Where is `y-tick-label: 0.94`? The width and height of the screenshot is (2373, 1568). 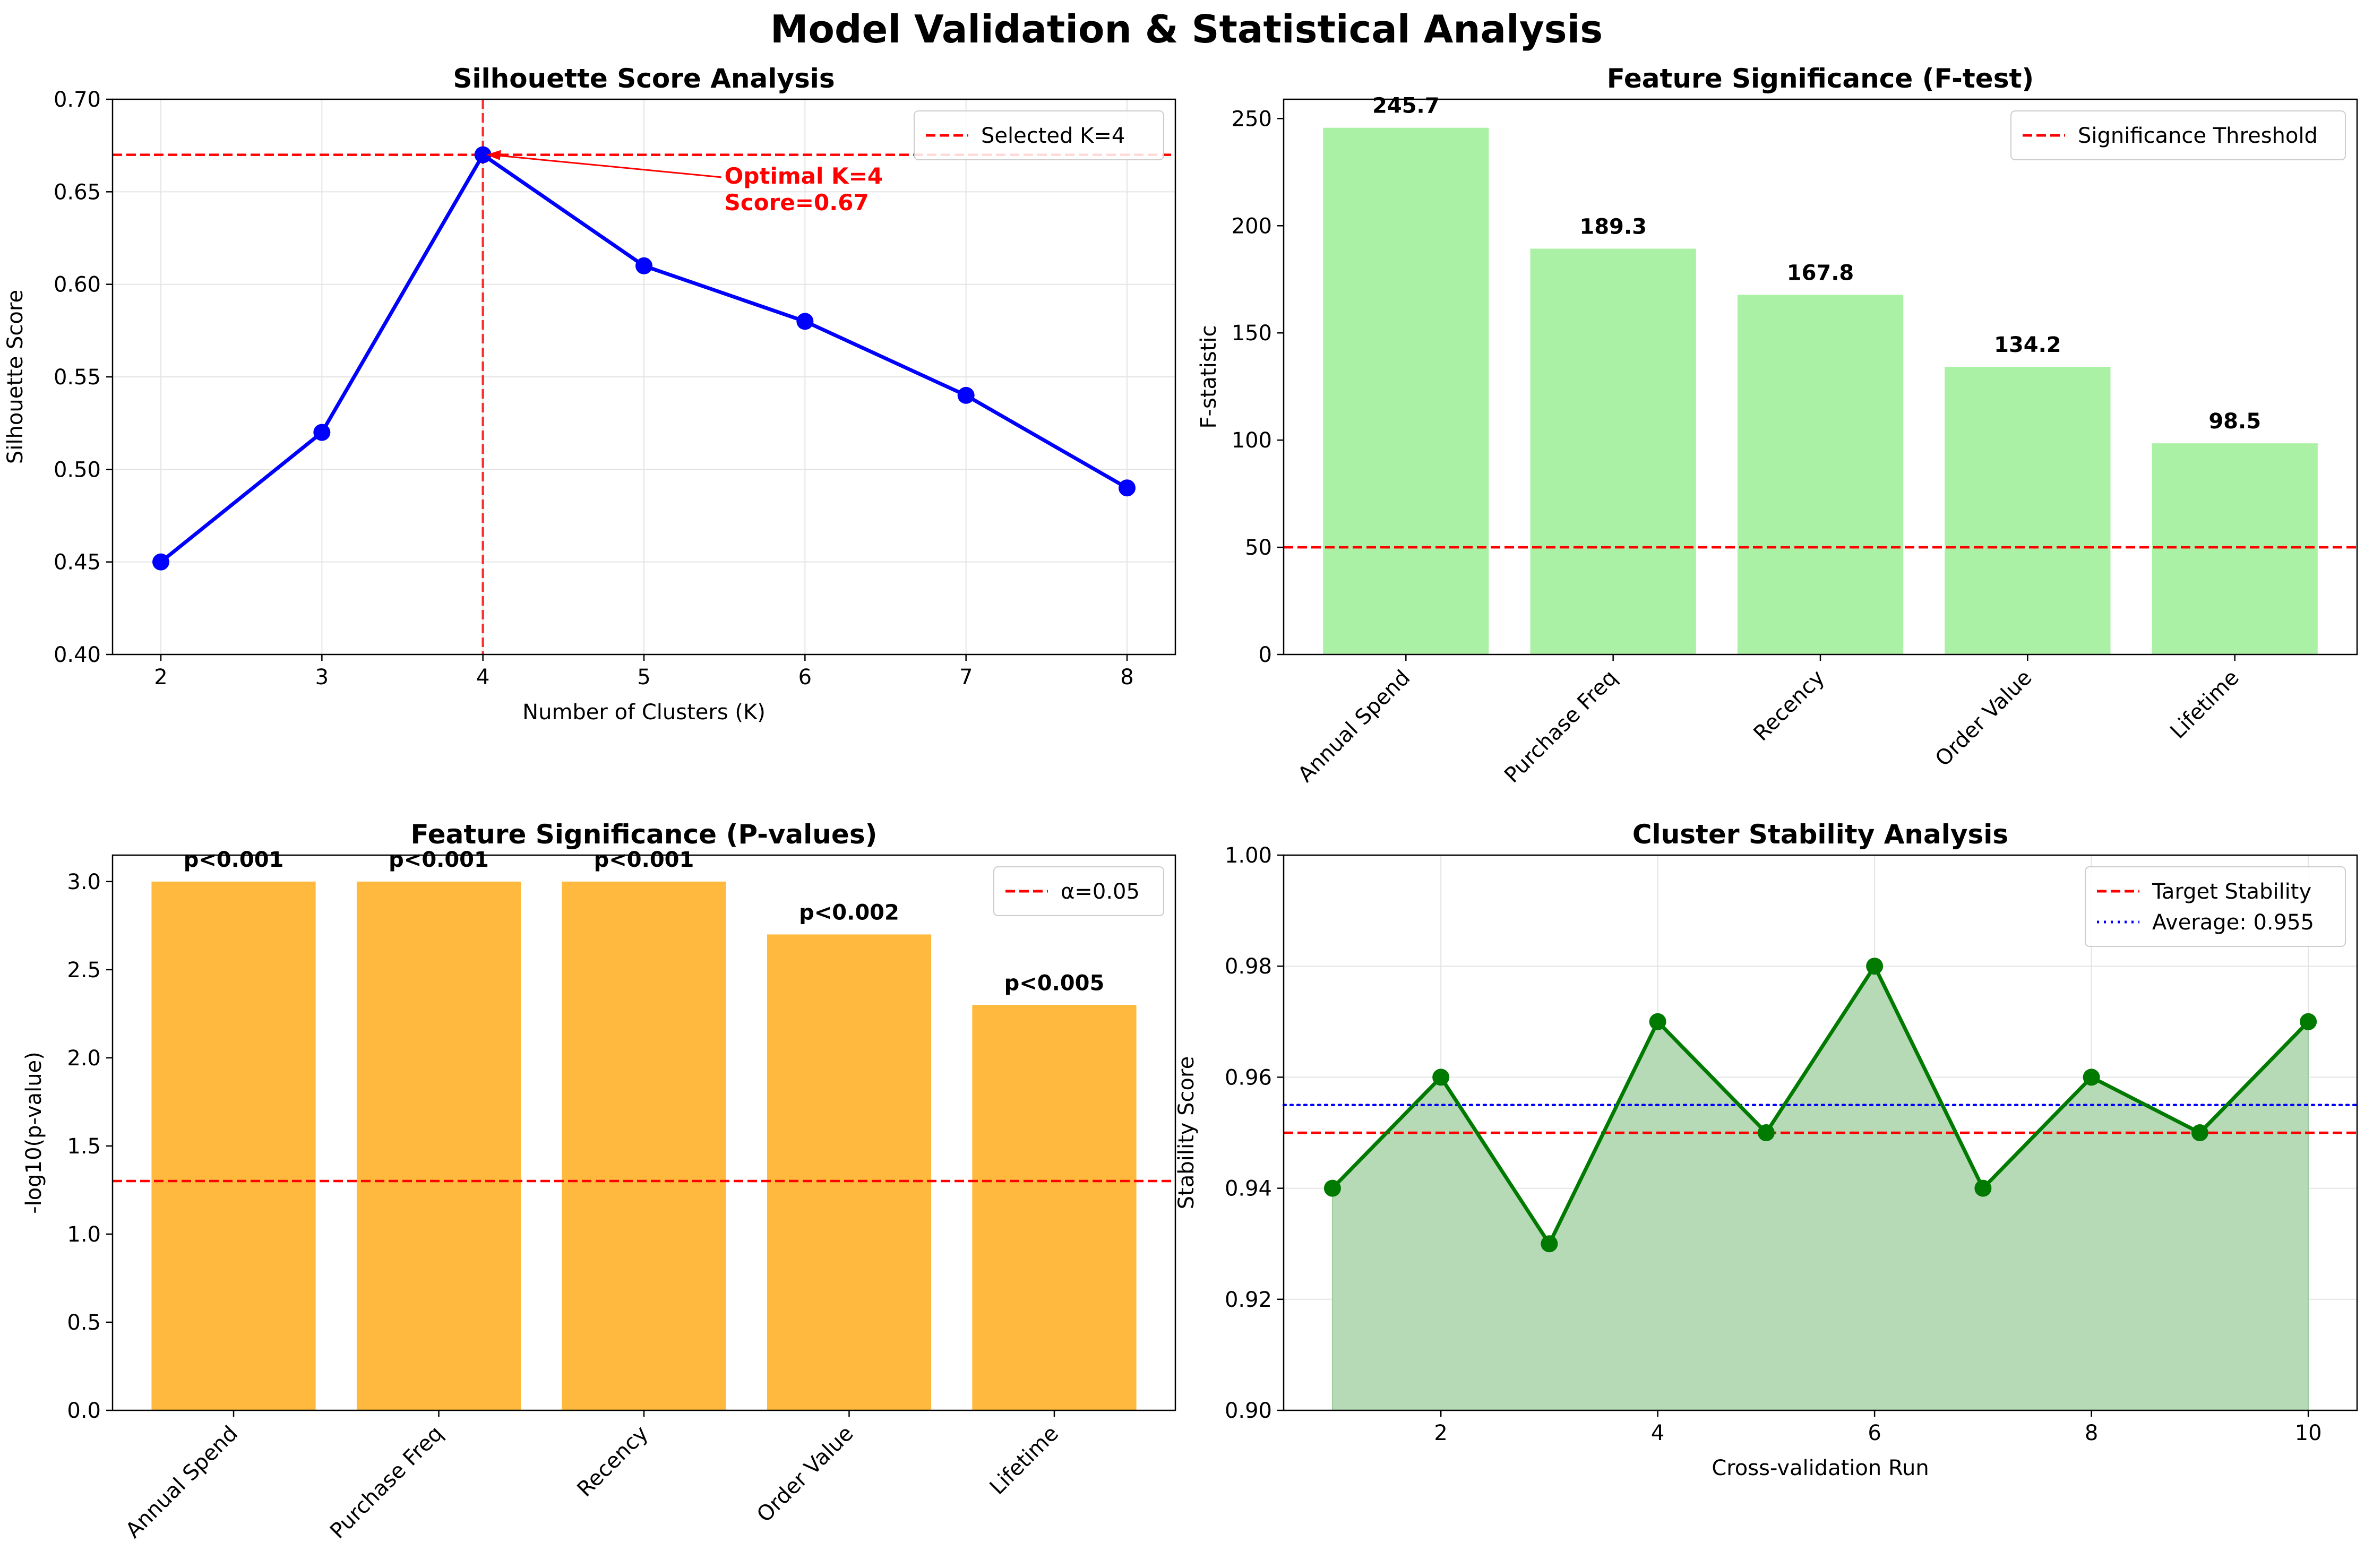 y-tick-label: 0.94 is located at coordinates (1248, 1189).